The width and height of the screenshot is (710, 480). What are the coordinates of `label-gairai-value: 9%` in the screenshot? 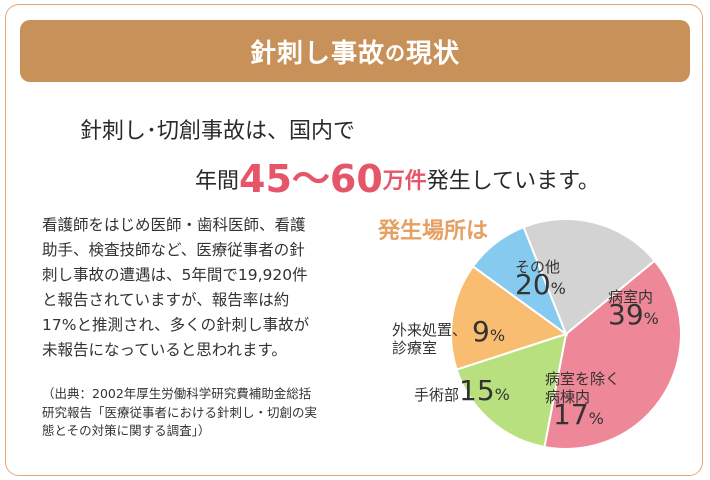 It's located at (489, 332).